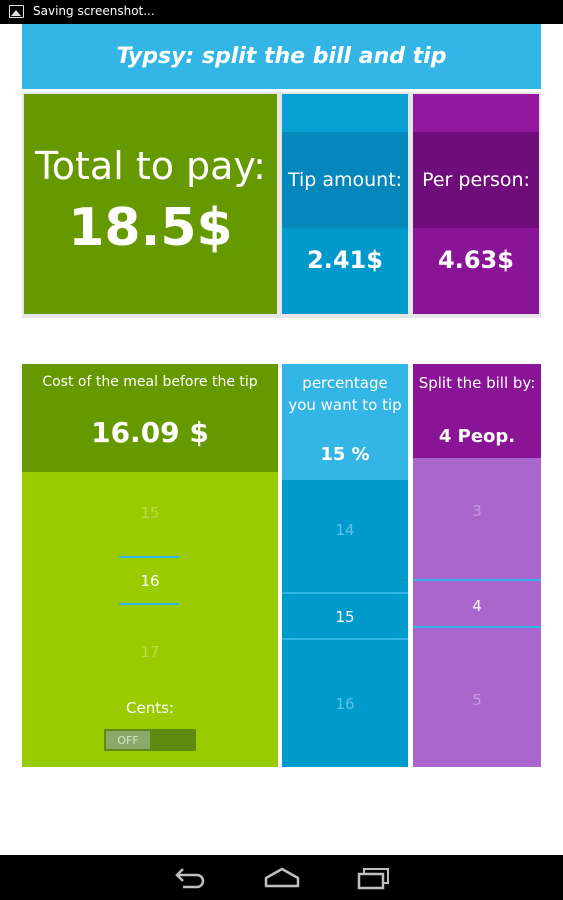 This screenshot has height=900, width=563. What do you see at coordinates (345, 422) in the screenshot?
I see `tip-percentage-header: percentage you want to tip 15 %` at bounding box center [345, 422].